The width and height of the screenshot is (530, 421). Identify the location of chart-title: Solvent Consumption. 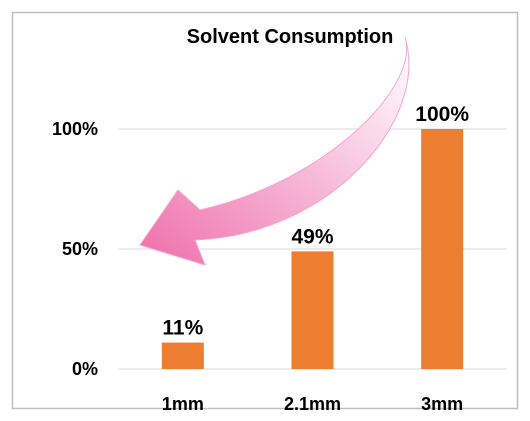
(290, 37).